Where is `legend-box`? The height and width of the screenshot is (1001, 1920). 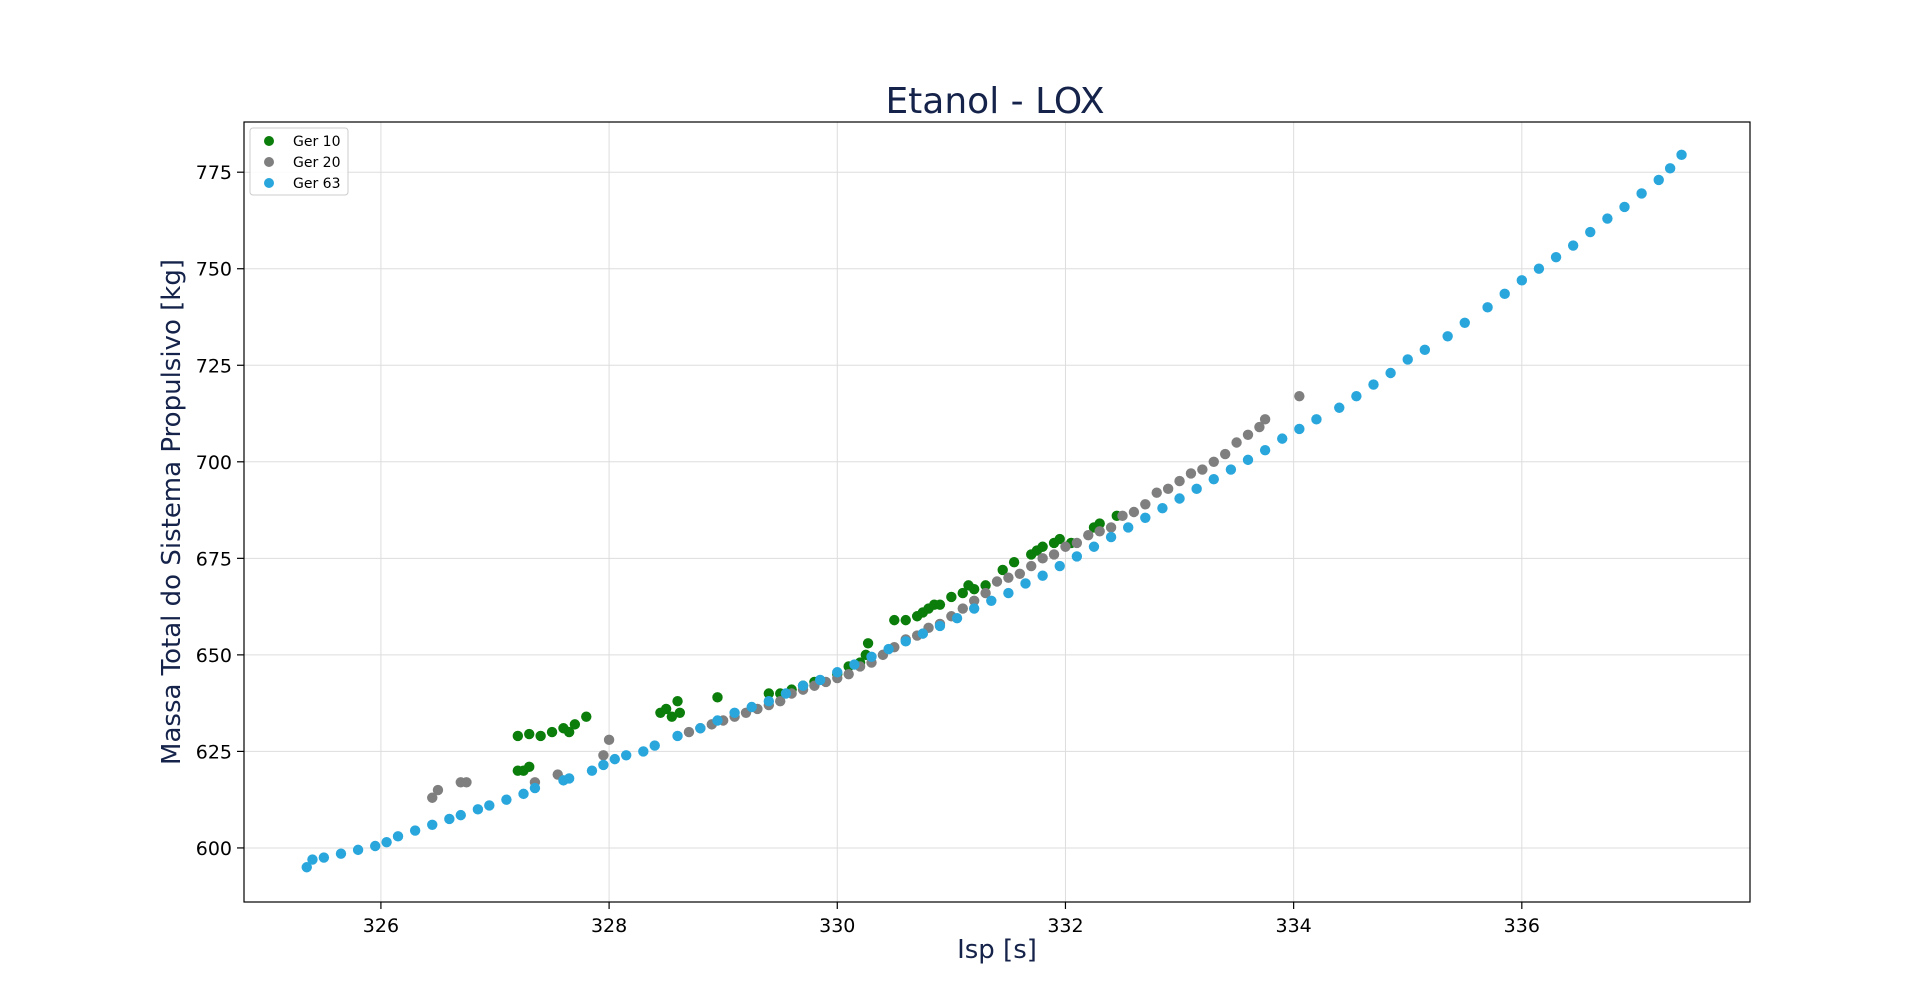 legend-box is located at coordinates (299, 161).